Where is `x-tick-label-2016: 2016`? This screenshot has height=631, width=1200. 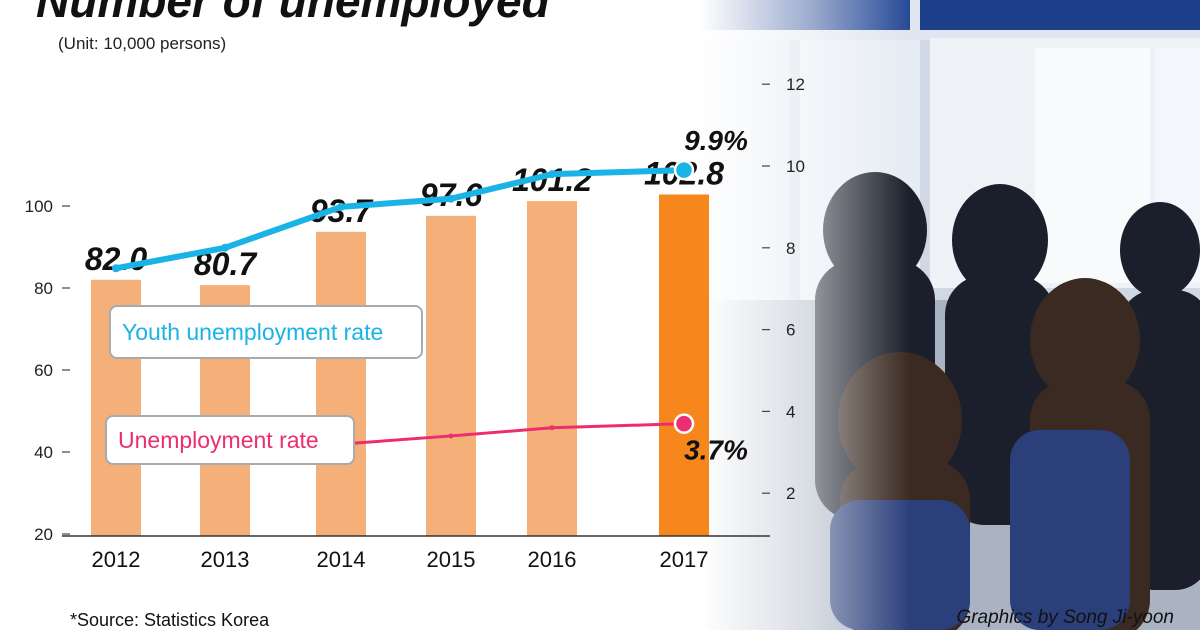
x-tick-label-2016: 2016 is located at coordinates (552, 559).